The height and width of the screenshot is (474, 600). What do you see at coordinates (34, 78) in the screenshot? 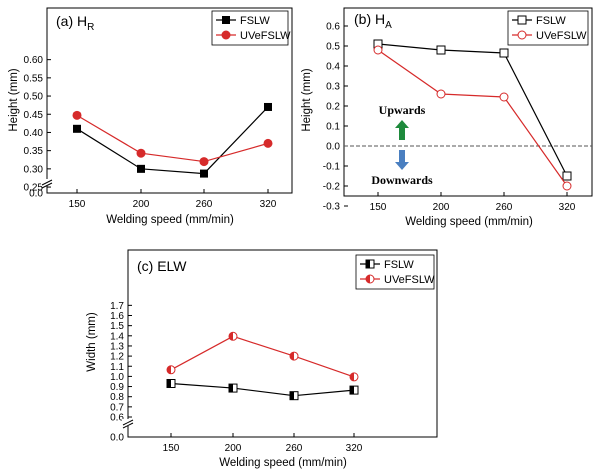
I see `y-tick-label: 0.55` at bounding box center [34, 78].